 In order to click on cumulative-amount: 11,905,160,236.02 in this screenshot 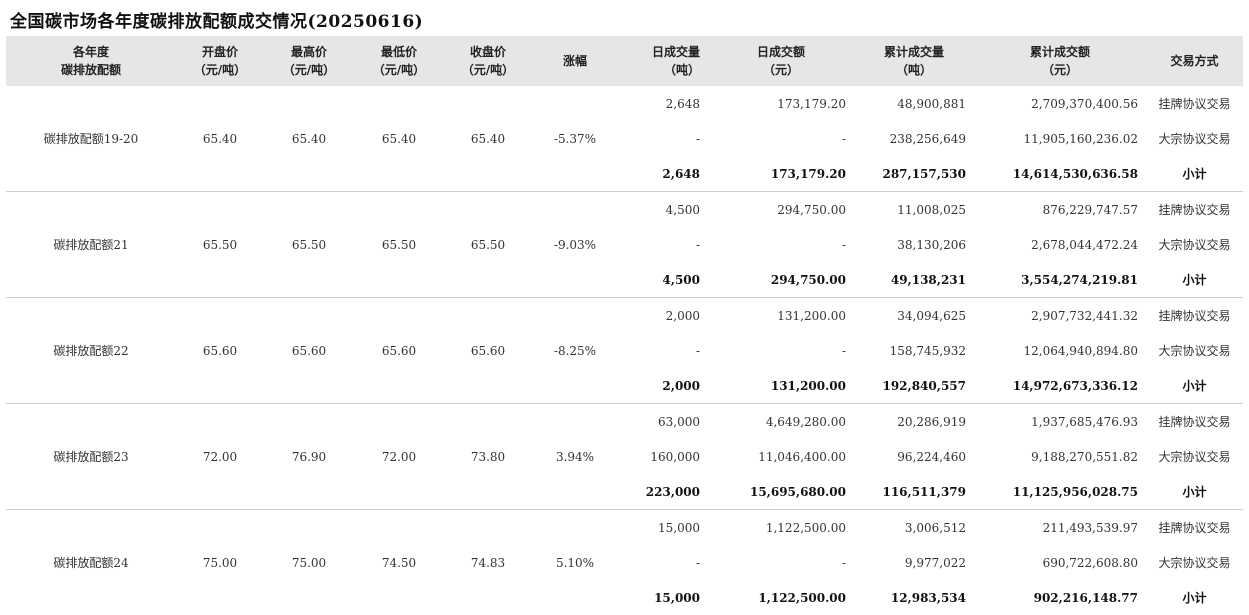, I will do `click(1060, 138)`.